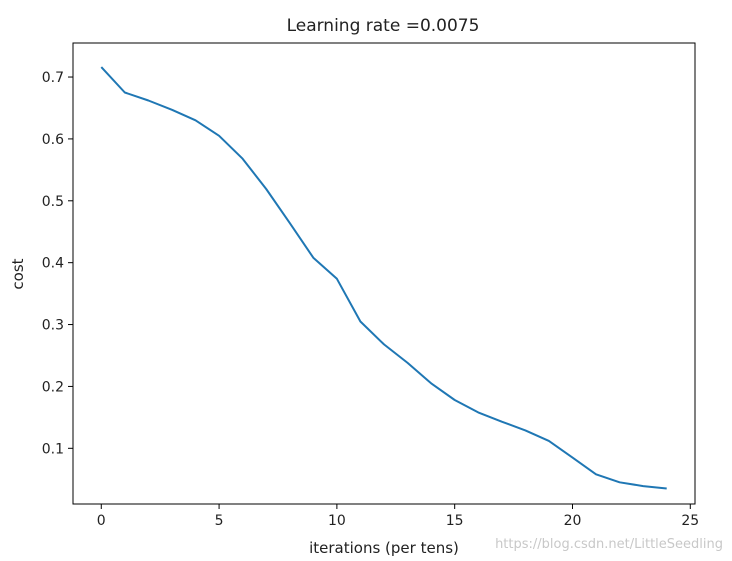 This screenshot has height=561, width=732. I want to click on y-tick-label: 0.4, so click(53, 264).